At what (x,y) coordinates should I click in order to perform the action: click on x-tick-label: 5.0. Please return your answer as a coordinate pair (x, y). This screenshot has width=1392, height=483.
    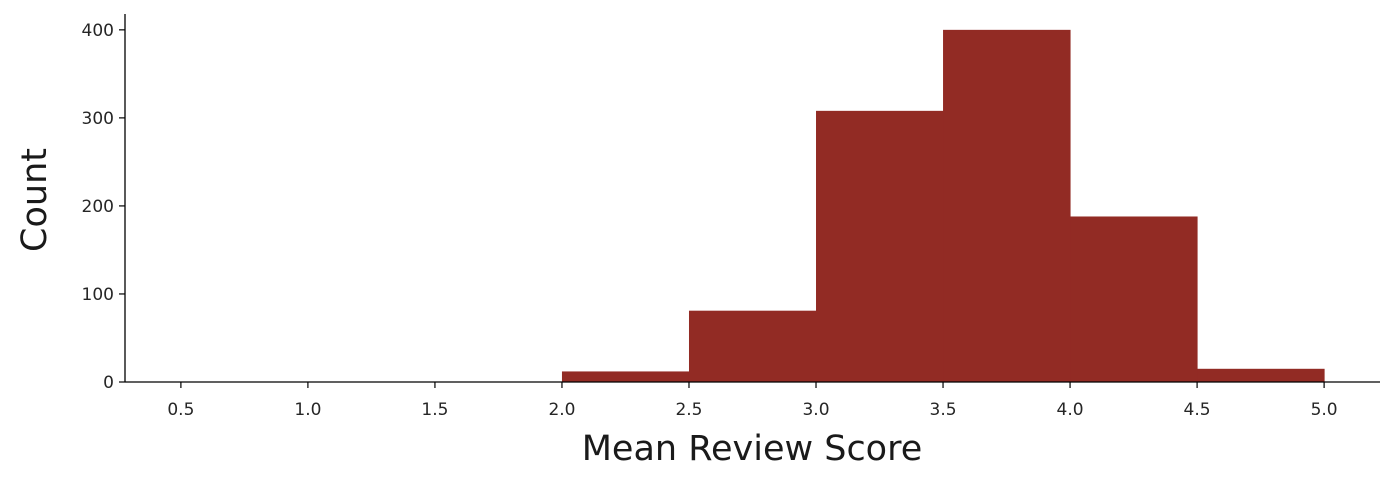
    Looking at the image, I should click on (1324, 410).